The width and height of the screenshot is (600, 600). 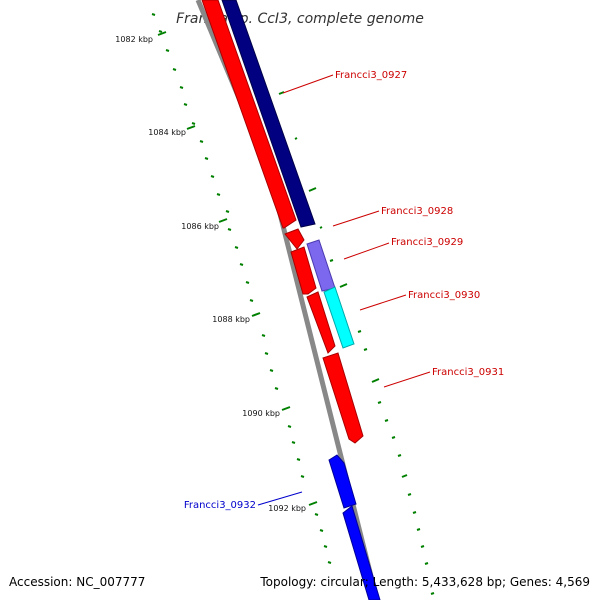 What do you see at coordinates (444, 295) in the screenshot?
I see `gene-label-francci3-0930: Francci3_0930` at bounding box center [444, 295].